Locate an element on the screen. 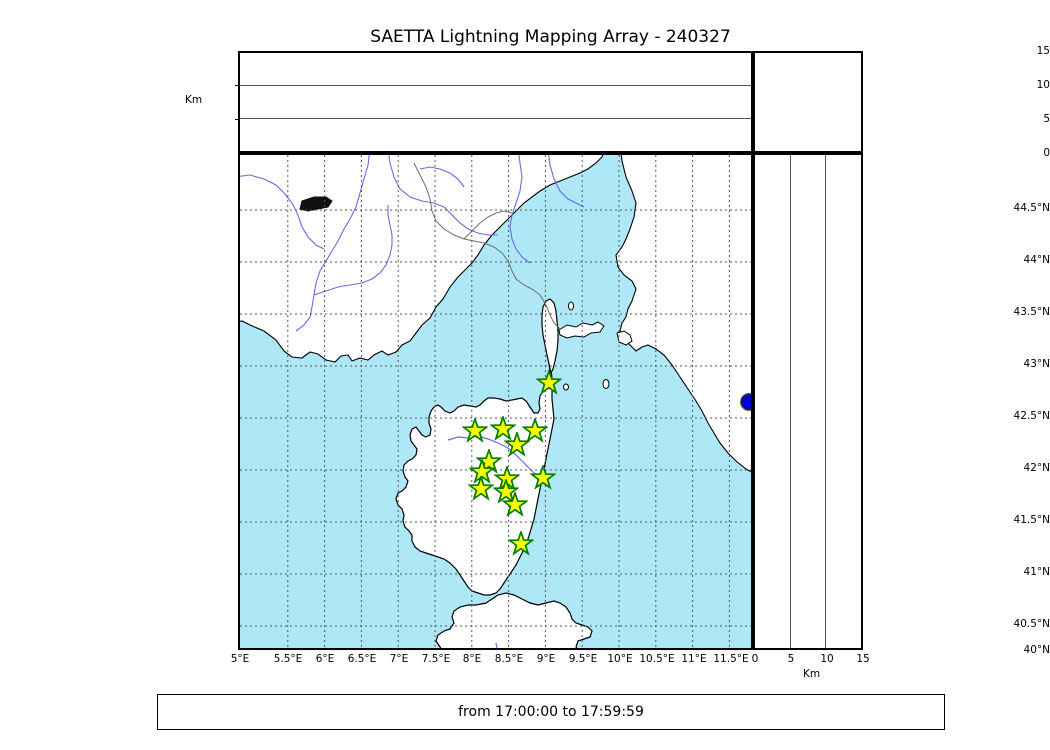 Image resolution: width=1050 pixels, height=750 pixels. gridline-5km is located at coordinates (495, 118).